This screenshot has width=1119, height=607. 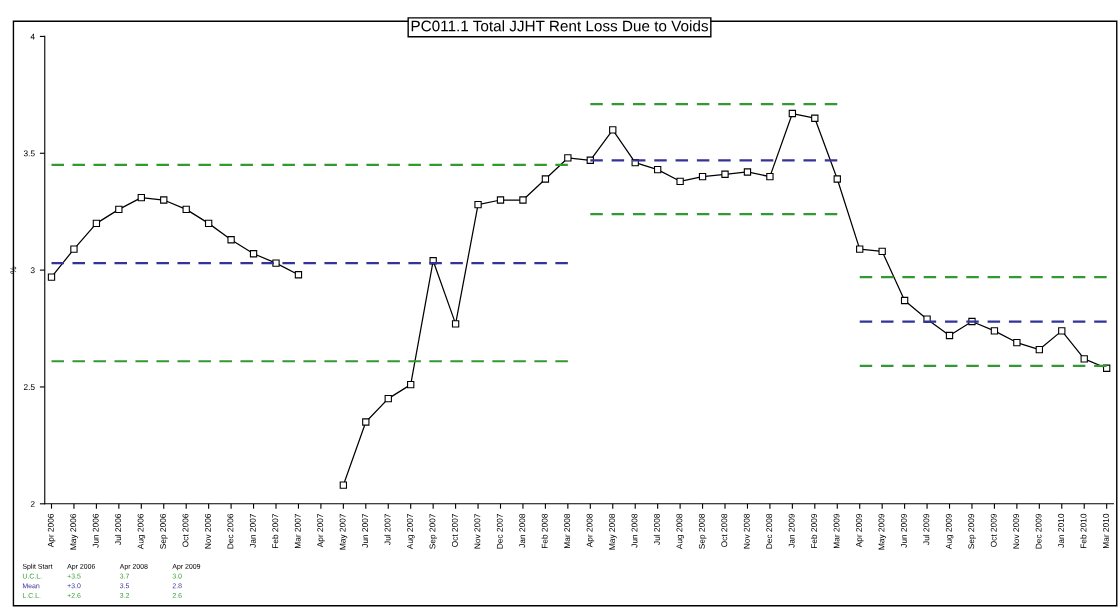 What do you see at coordinates (74, 531) in the screenshot?
I see `x-tick-label: May 2006` at bounding box center [74, 531].